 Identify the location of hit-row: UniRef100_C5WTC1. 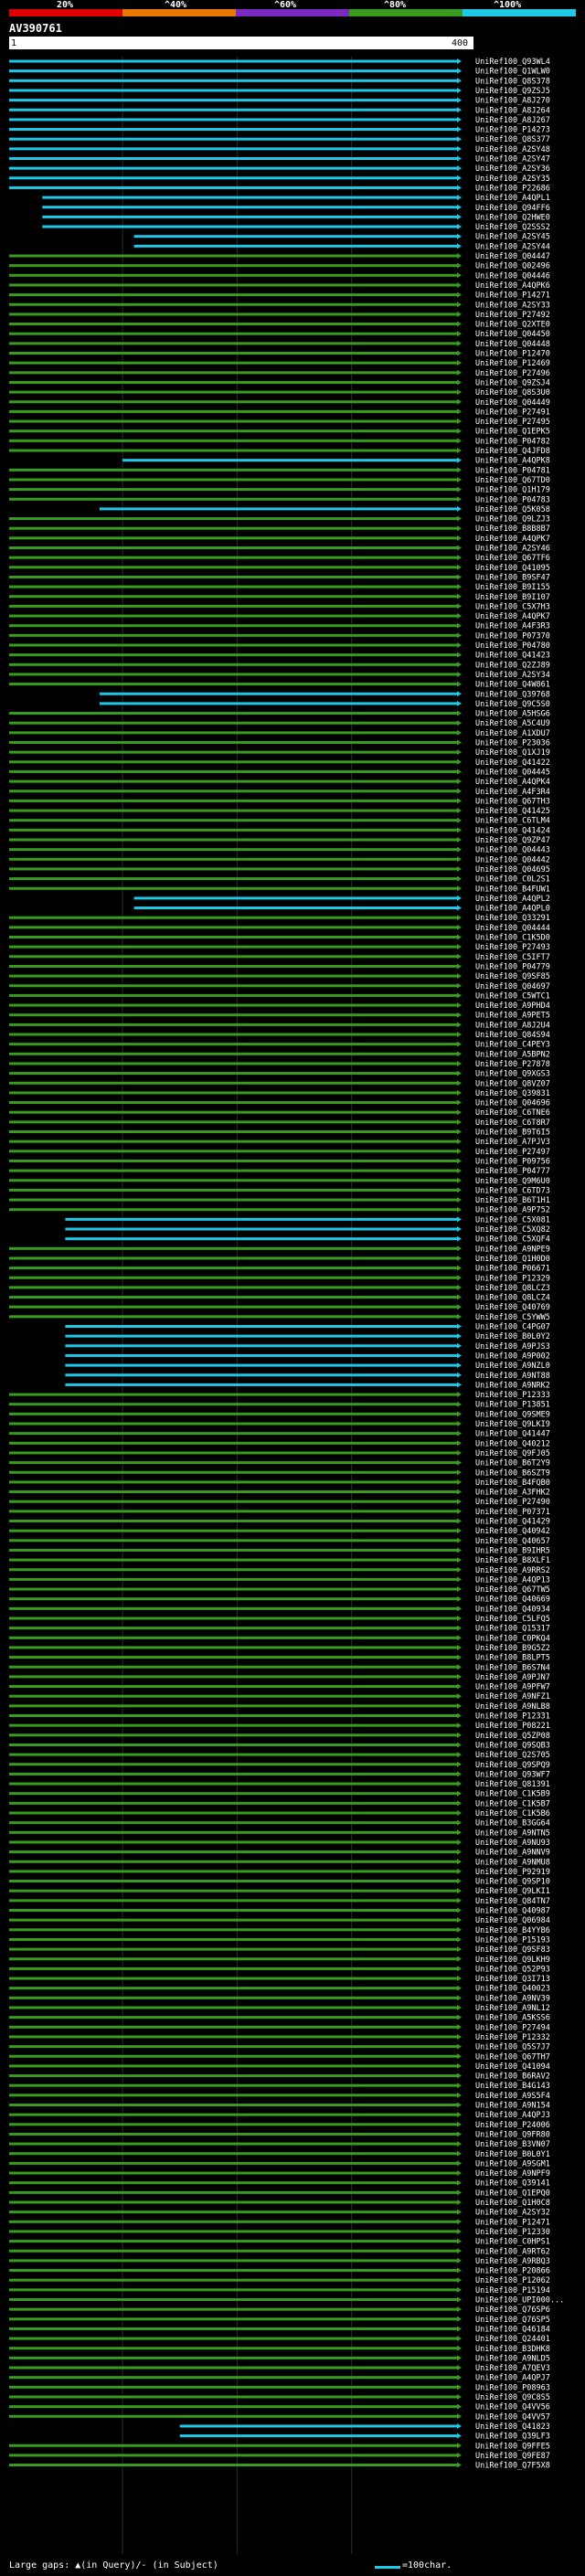
(280, 996).